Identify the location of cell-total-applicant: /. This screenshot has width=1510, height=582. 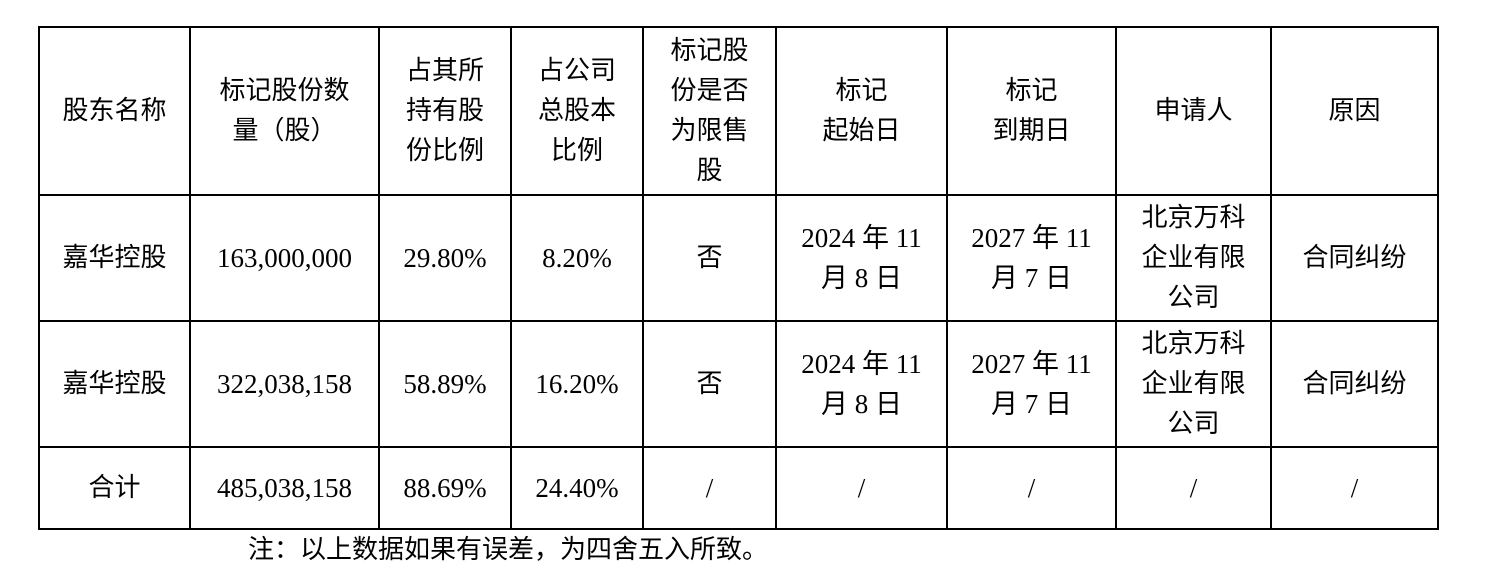
(1193, 488).